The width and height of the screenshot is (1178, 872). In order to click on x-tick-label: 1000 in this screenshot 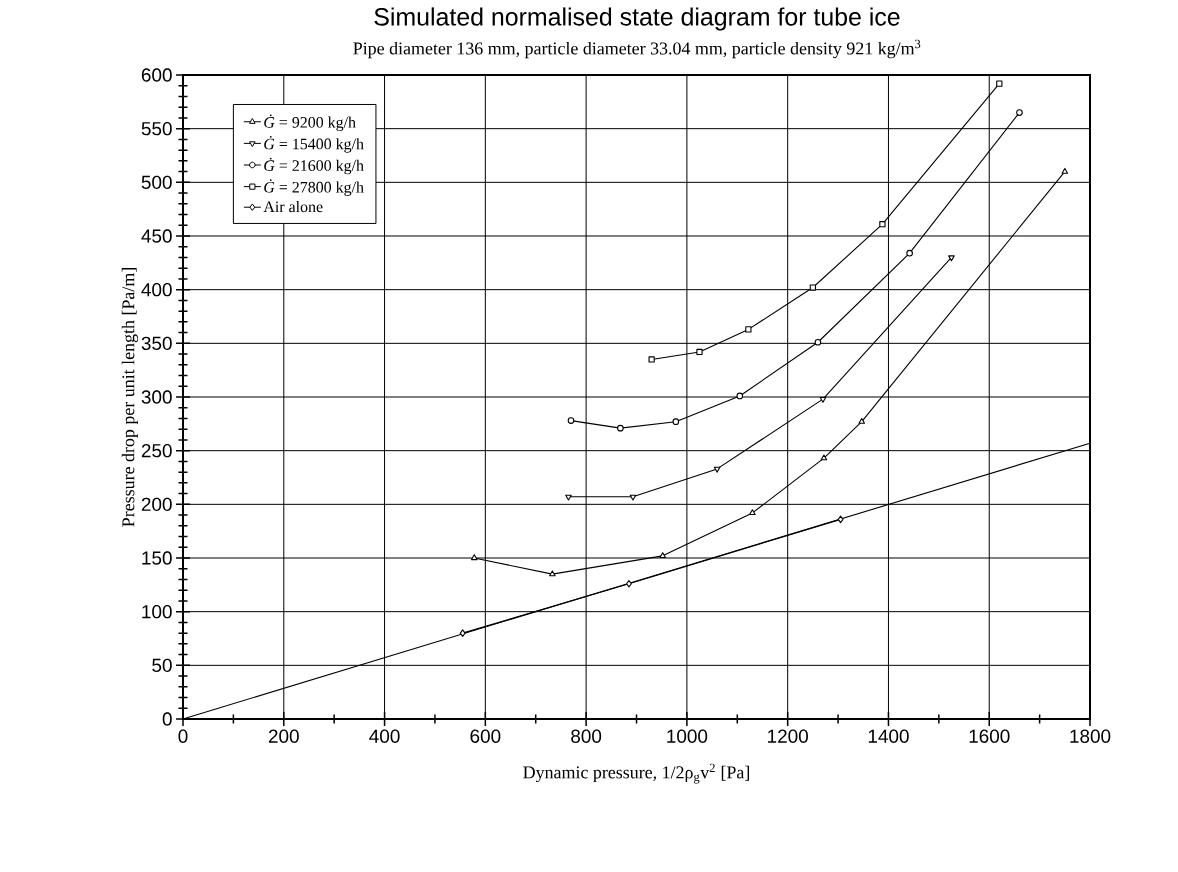, I will do `click(687, 736)`.